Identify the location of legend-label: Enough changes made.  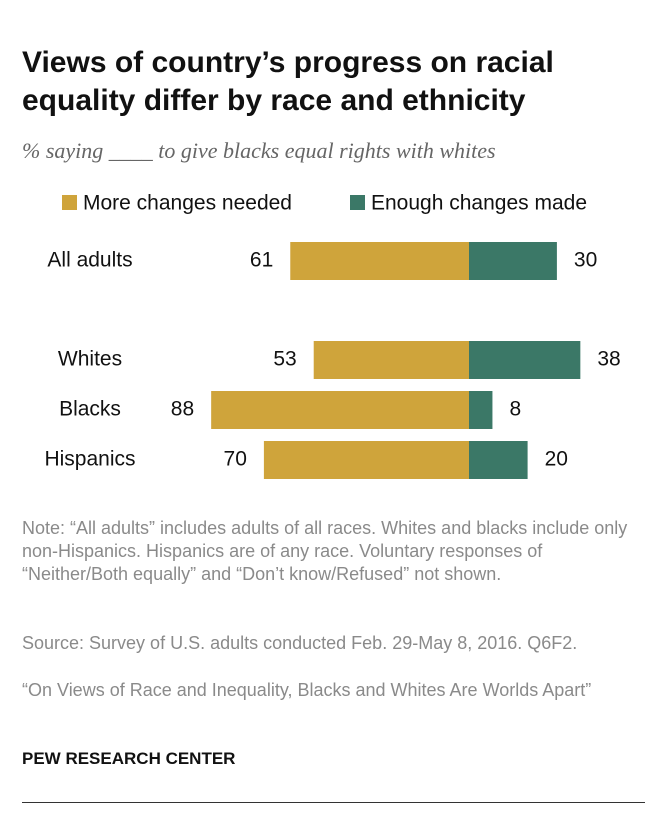
(479, 203).